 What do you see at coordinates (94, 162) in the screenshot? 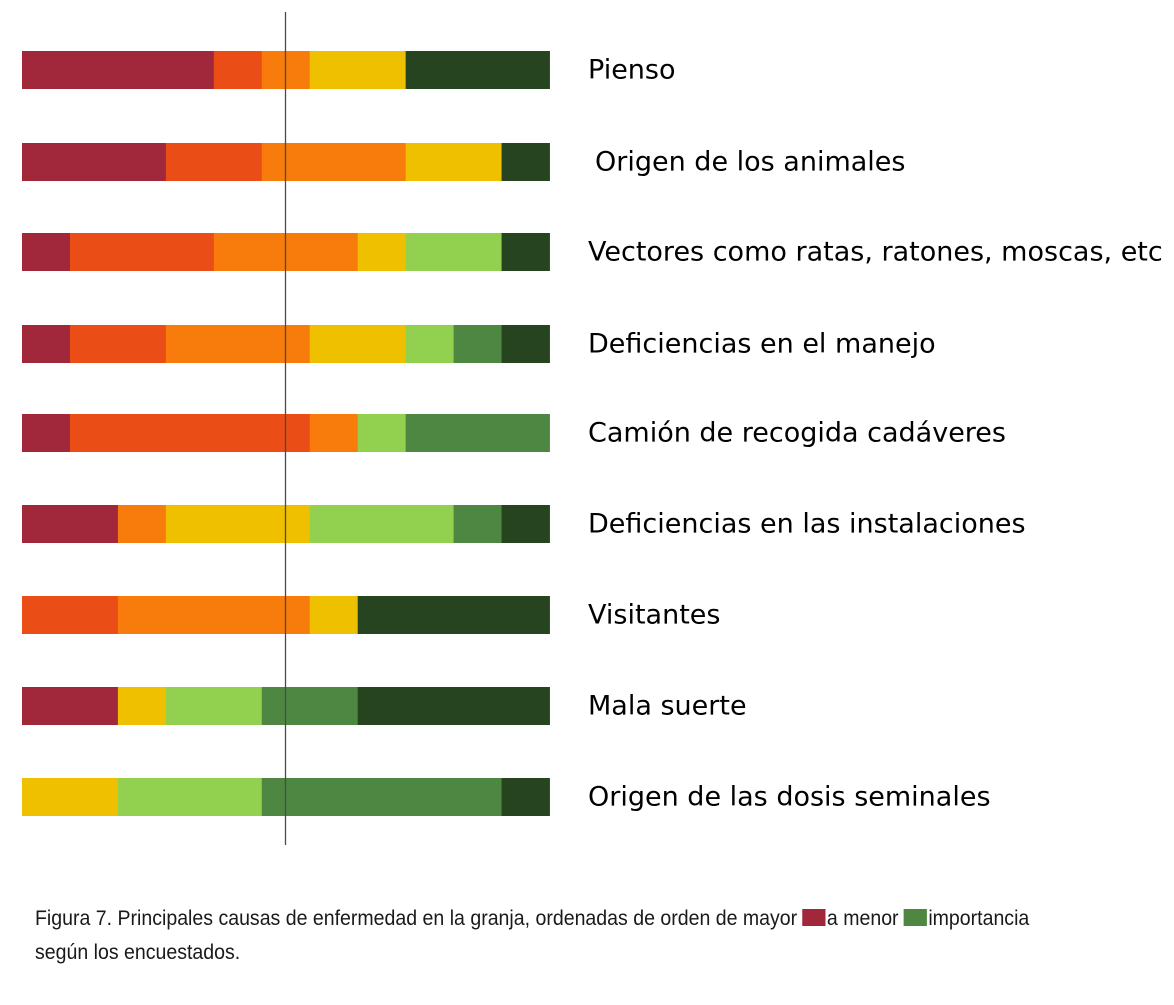
I see `bar-segment-row2-rank1` at bounding box center [94, 162].